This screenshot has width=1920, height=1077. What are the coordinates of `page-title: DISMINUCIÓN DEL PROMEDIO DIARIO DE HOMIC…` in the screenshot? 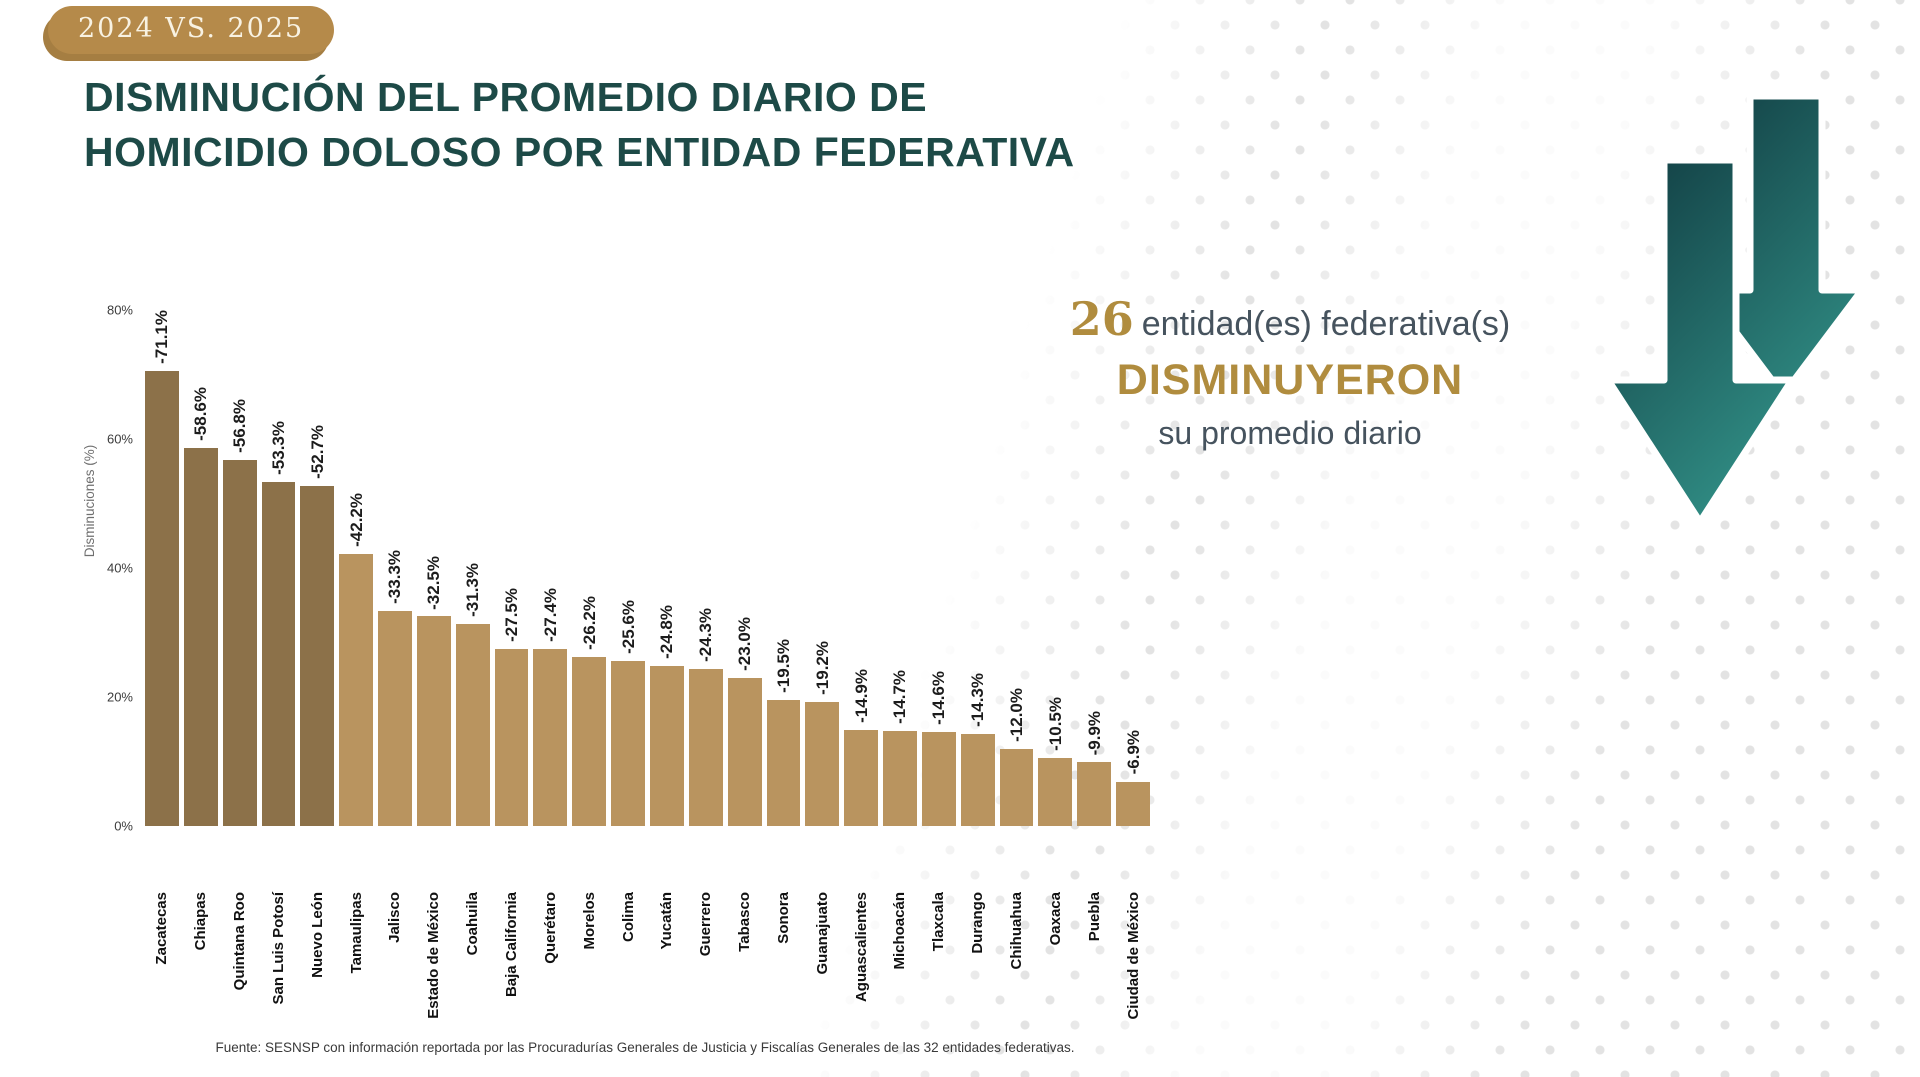 It's located at (734, 125).